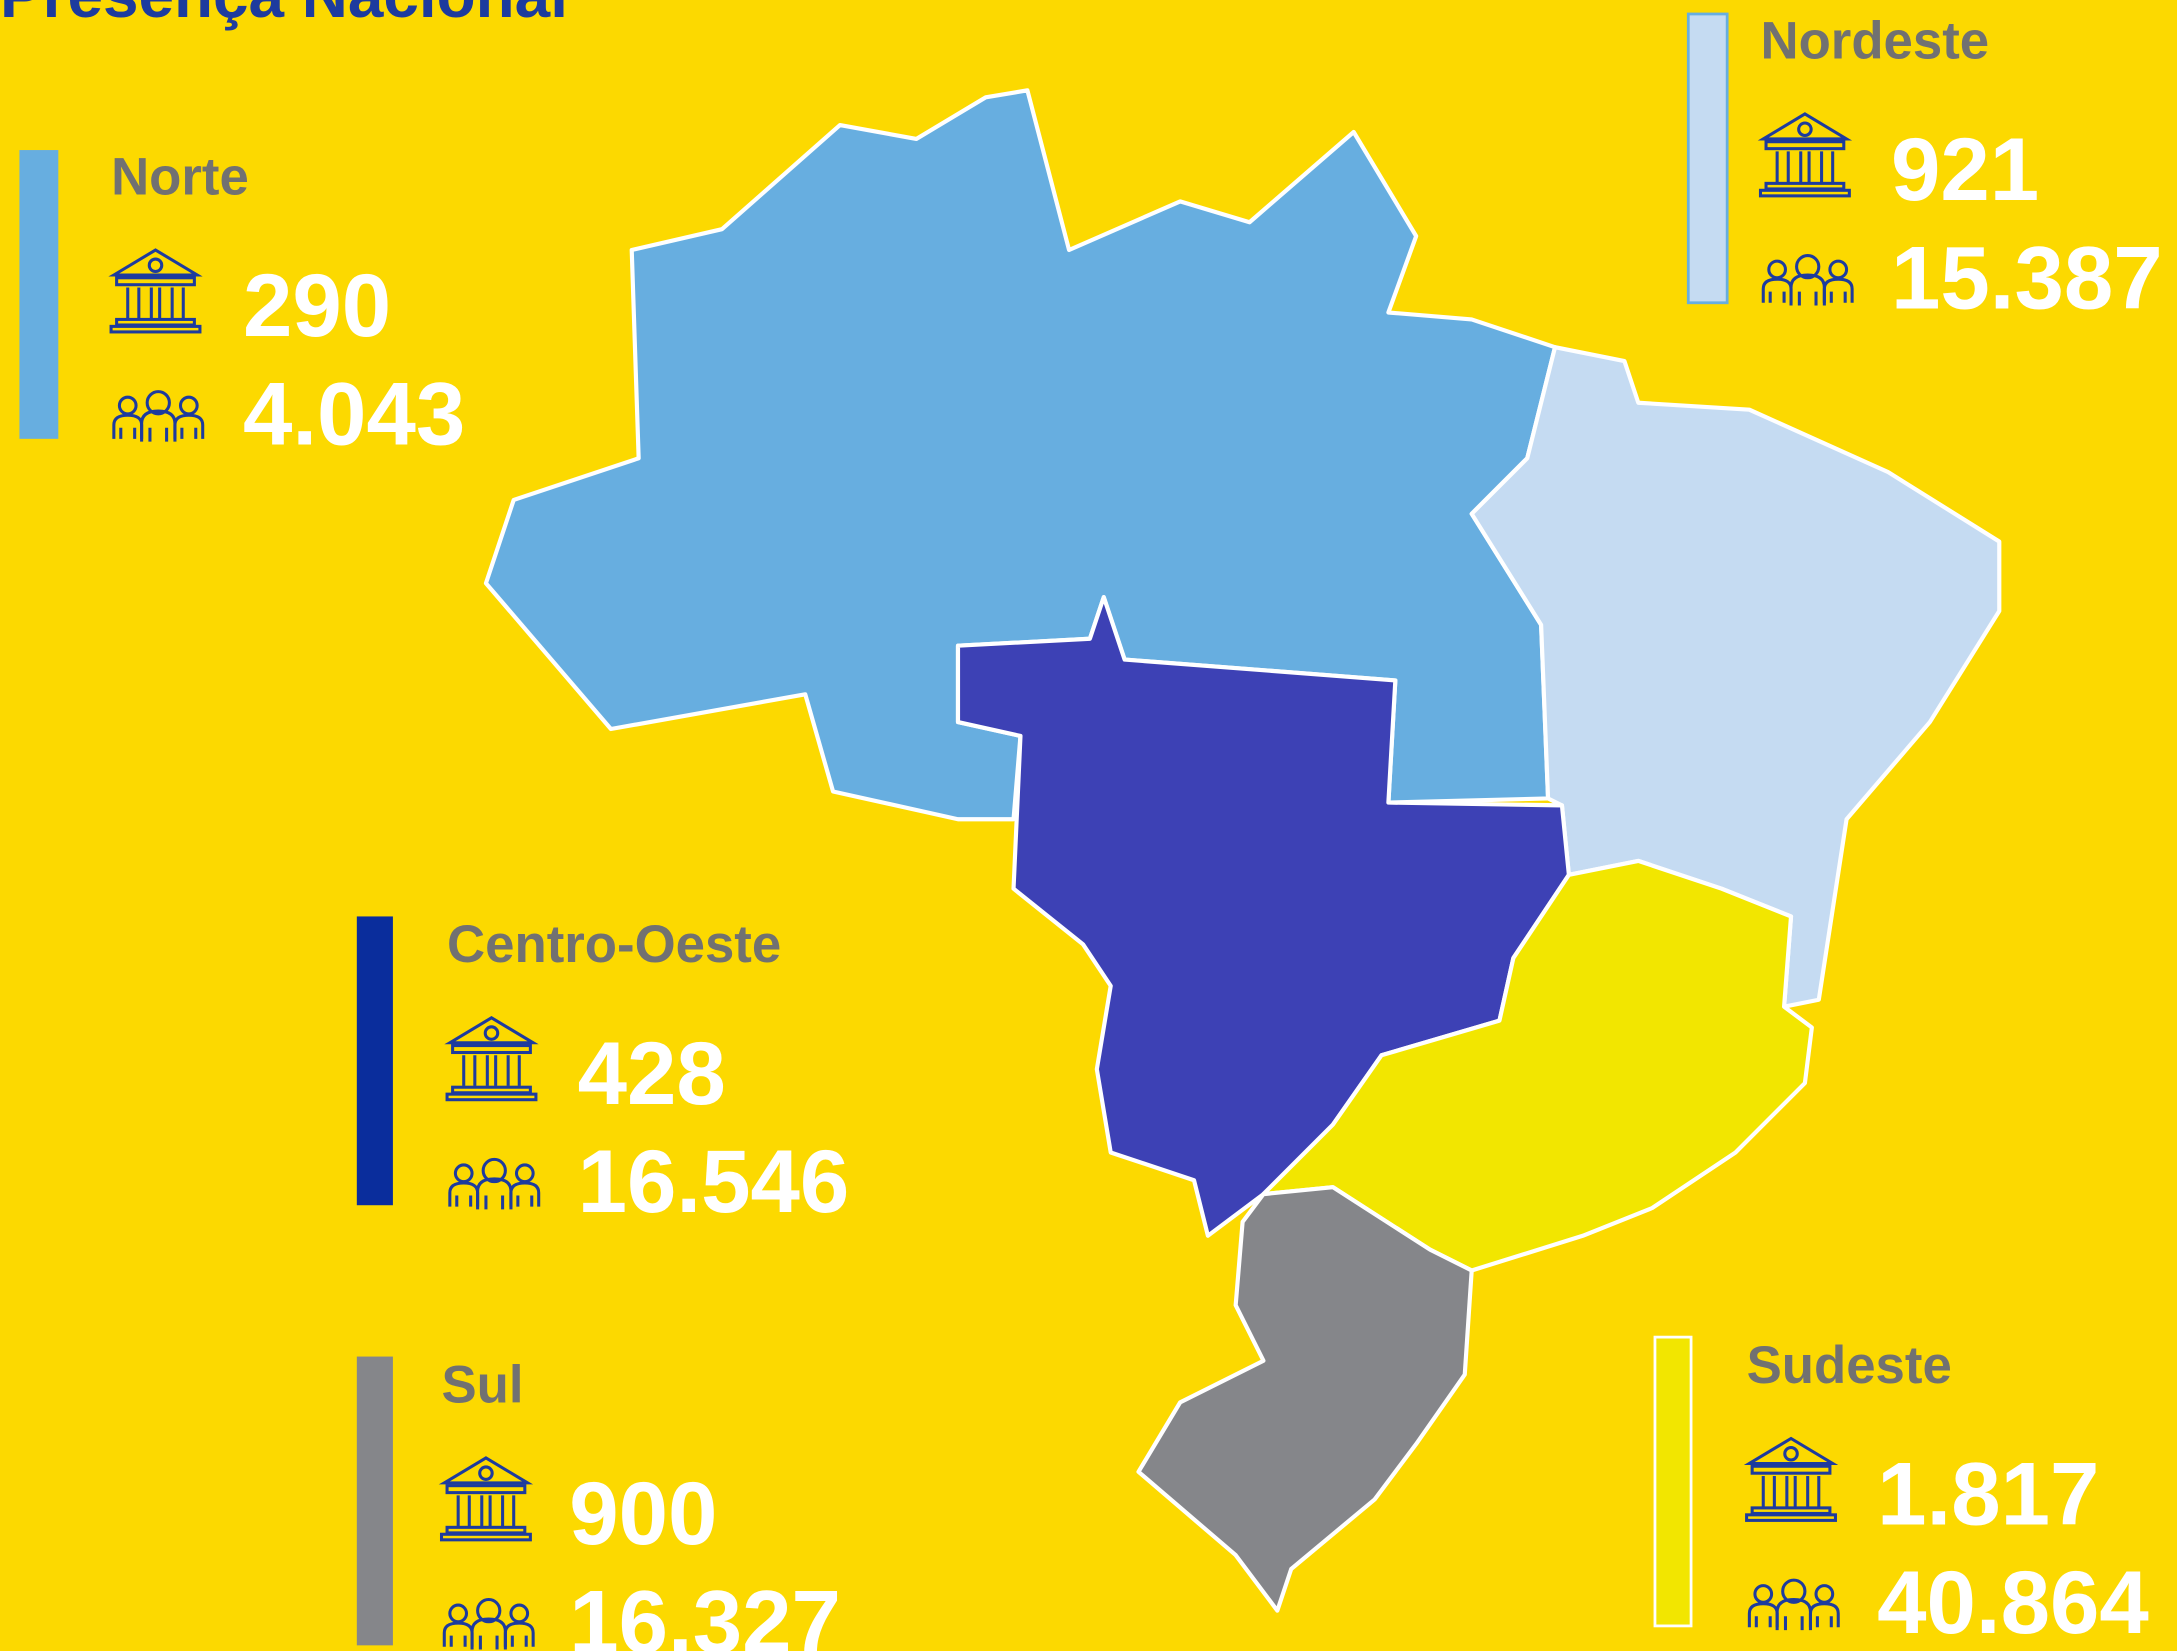 The image size is (2177, 1651). Describe the element at coordinates (1965, 169) in the screenshot. I see `agencies-count: 921` at that location.